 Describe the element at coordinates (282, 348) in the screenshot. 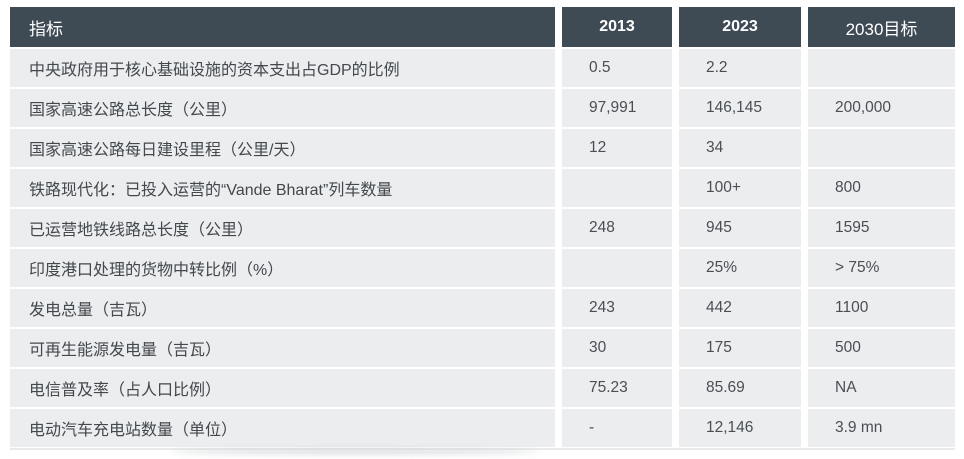

I see `indicator-cell: 可再生能源发电量（吉瓦）` at that location.